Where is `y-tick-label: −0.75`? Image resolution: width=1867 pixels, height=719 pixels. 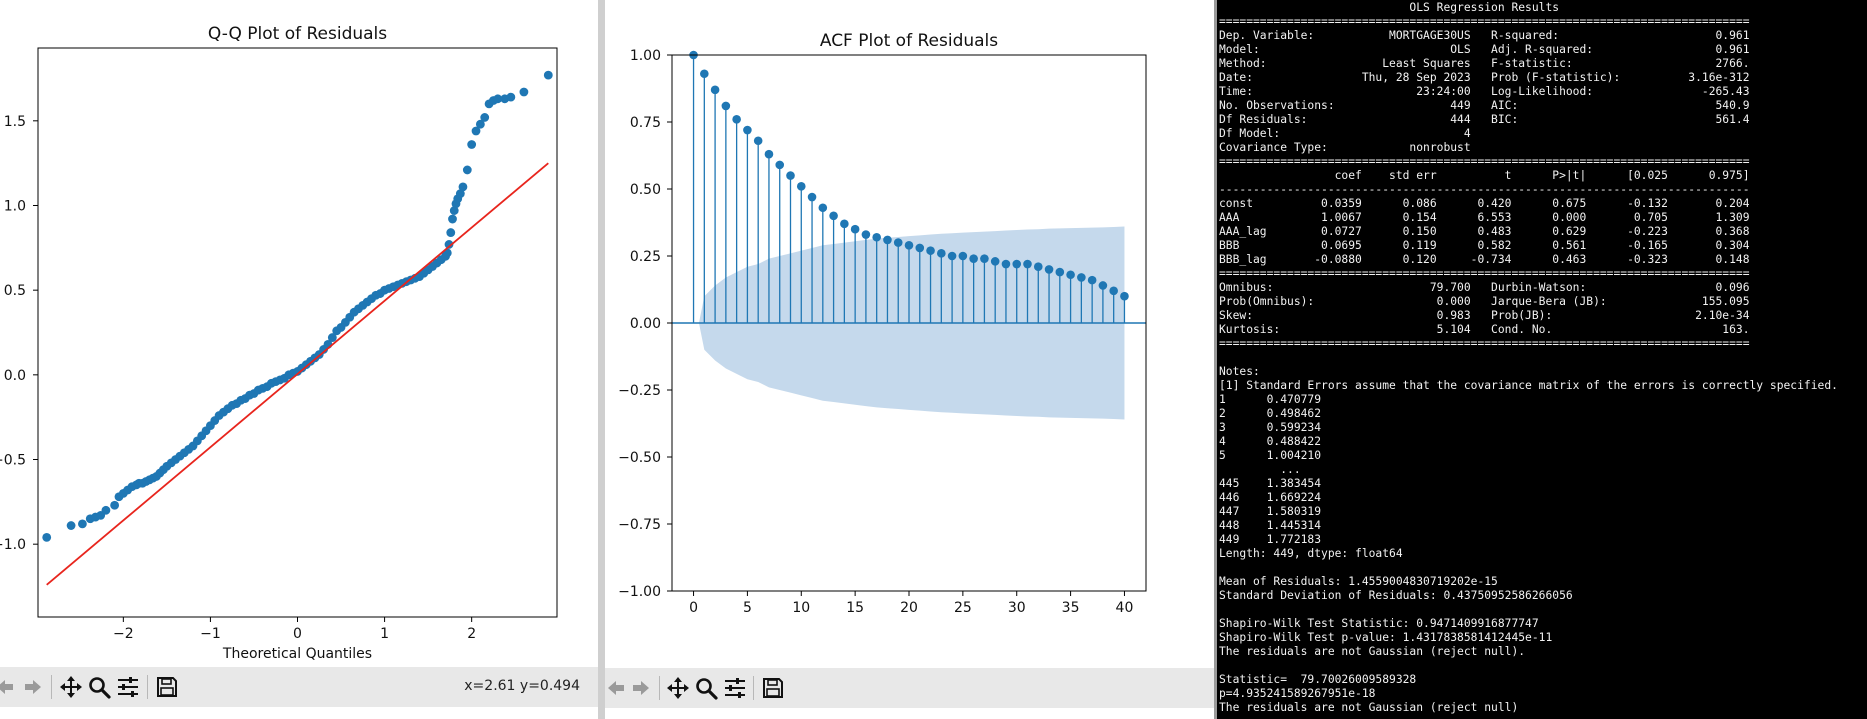
y-tick-label: −0.75 is located at coordinates (639, 525).